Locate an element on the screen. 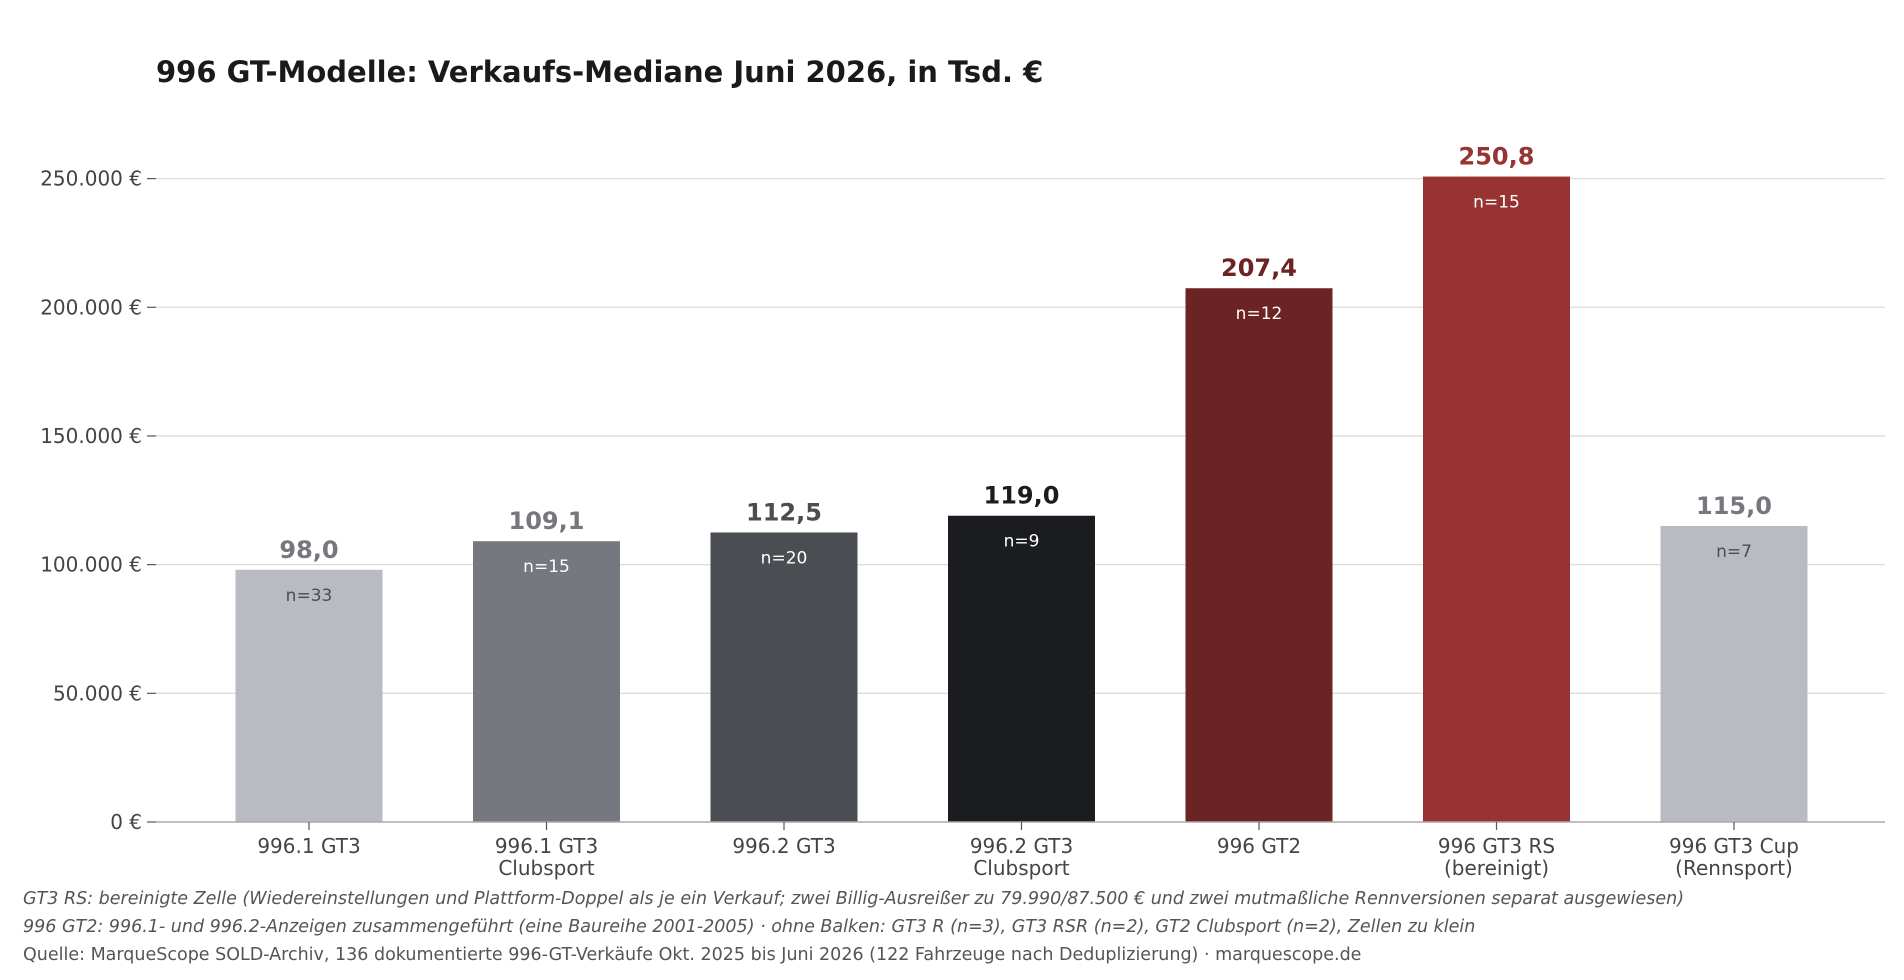 The image size is (1904, 980). bar-count-label: n=12 is located at coordinates (1259, 314).